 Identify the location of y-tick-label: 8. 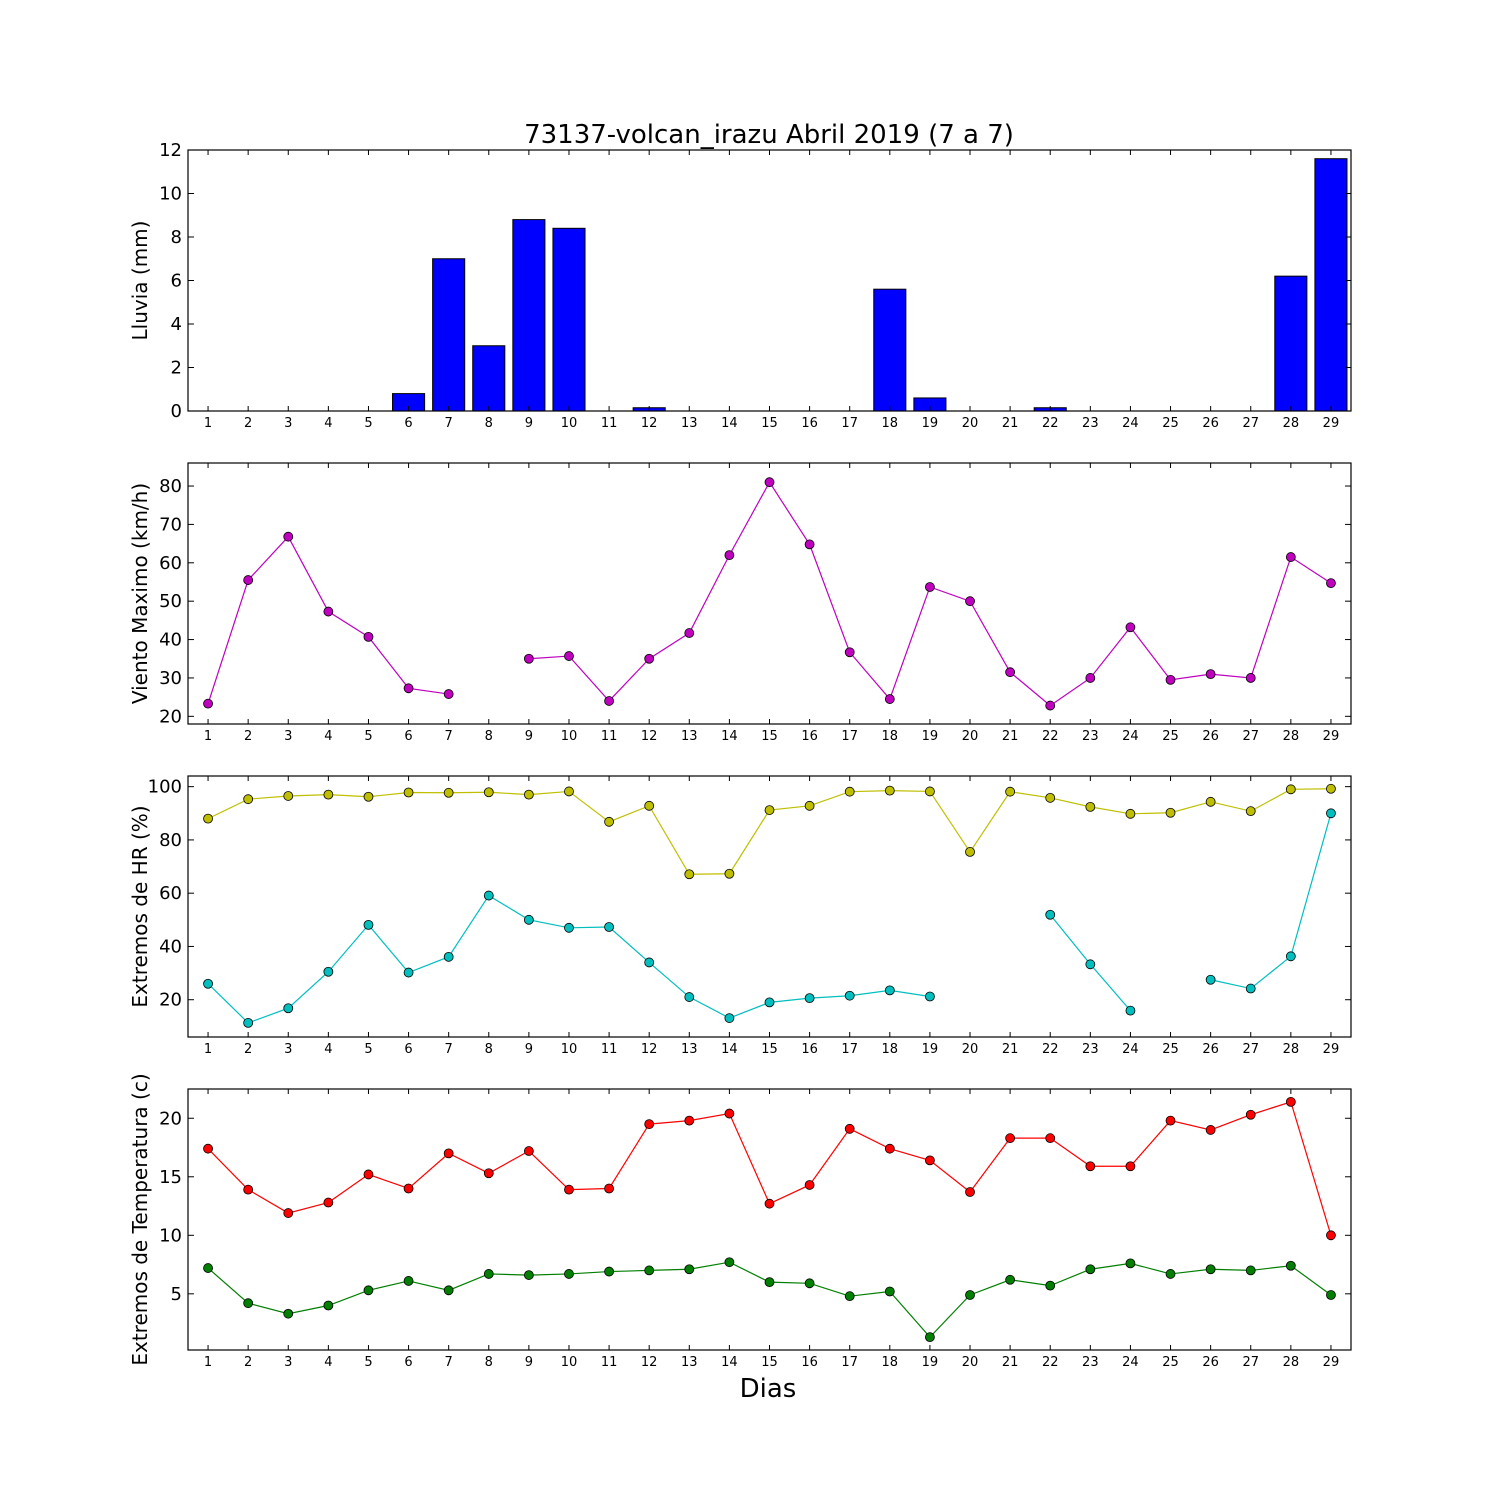
(176, 237).